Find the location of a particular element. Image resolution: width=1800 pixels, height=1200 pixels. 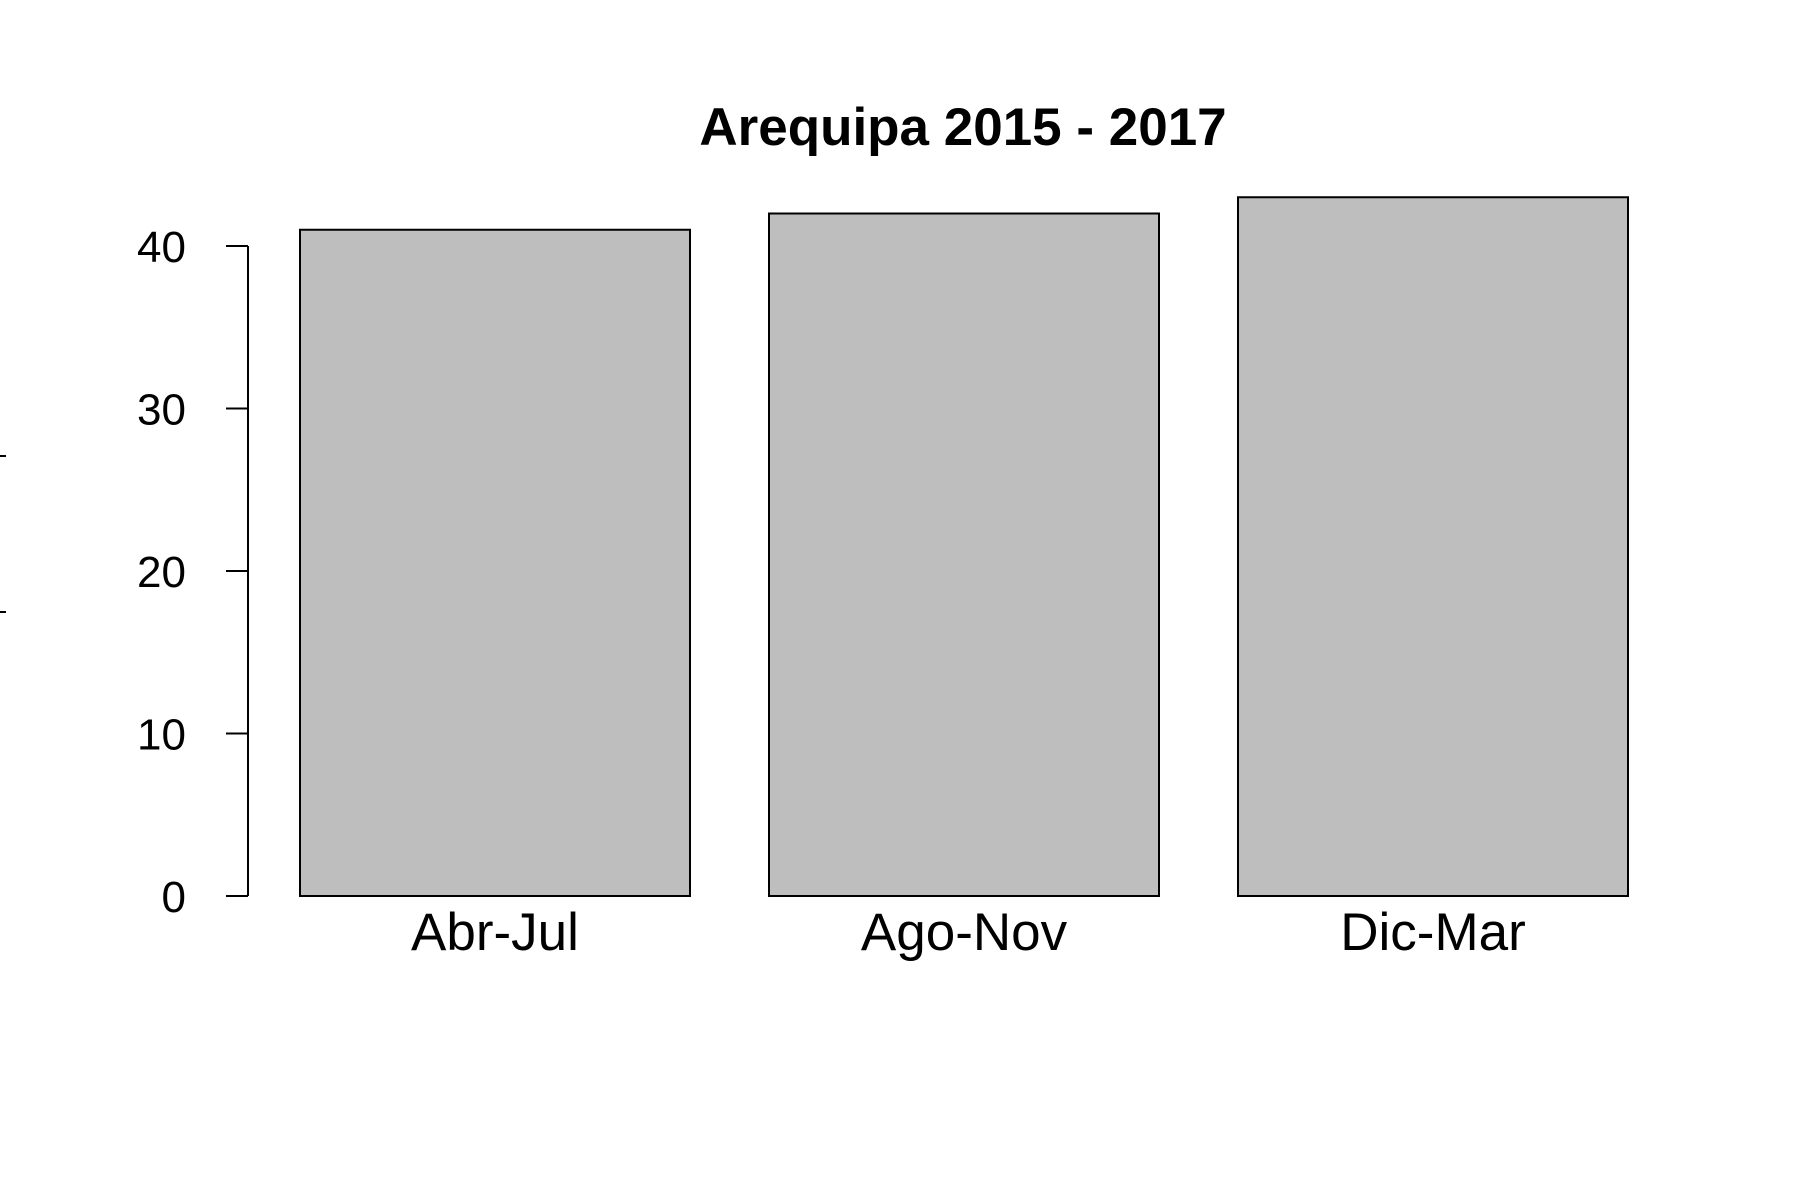

x-category-label: Dic-Mar is located at coordinates (1432, 932).